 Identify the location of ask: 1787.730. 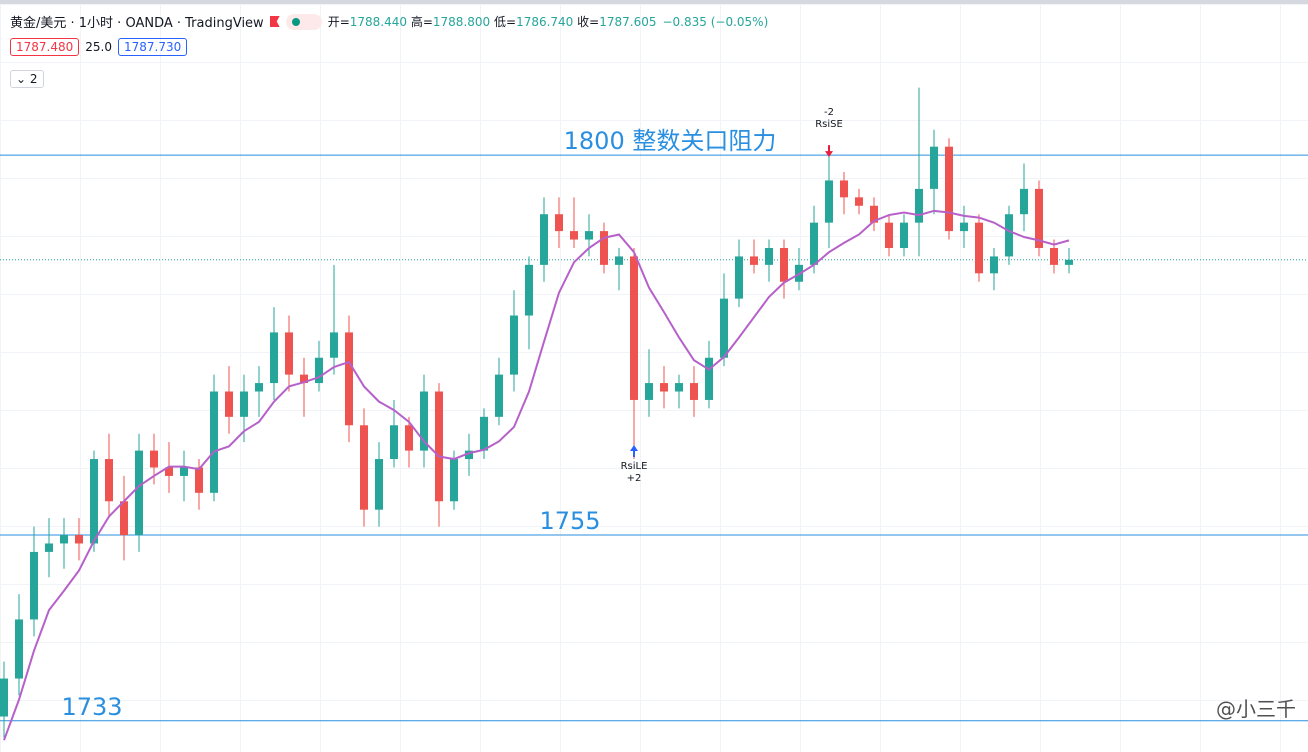
(152, 47).